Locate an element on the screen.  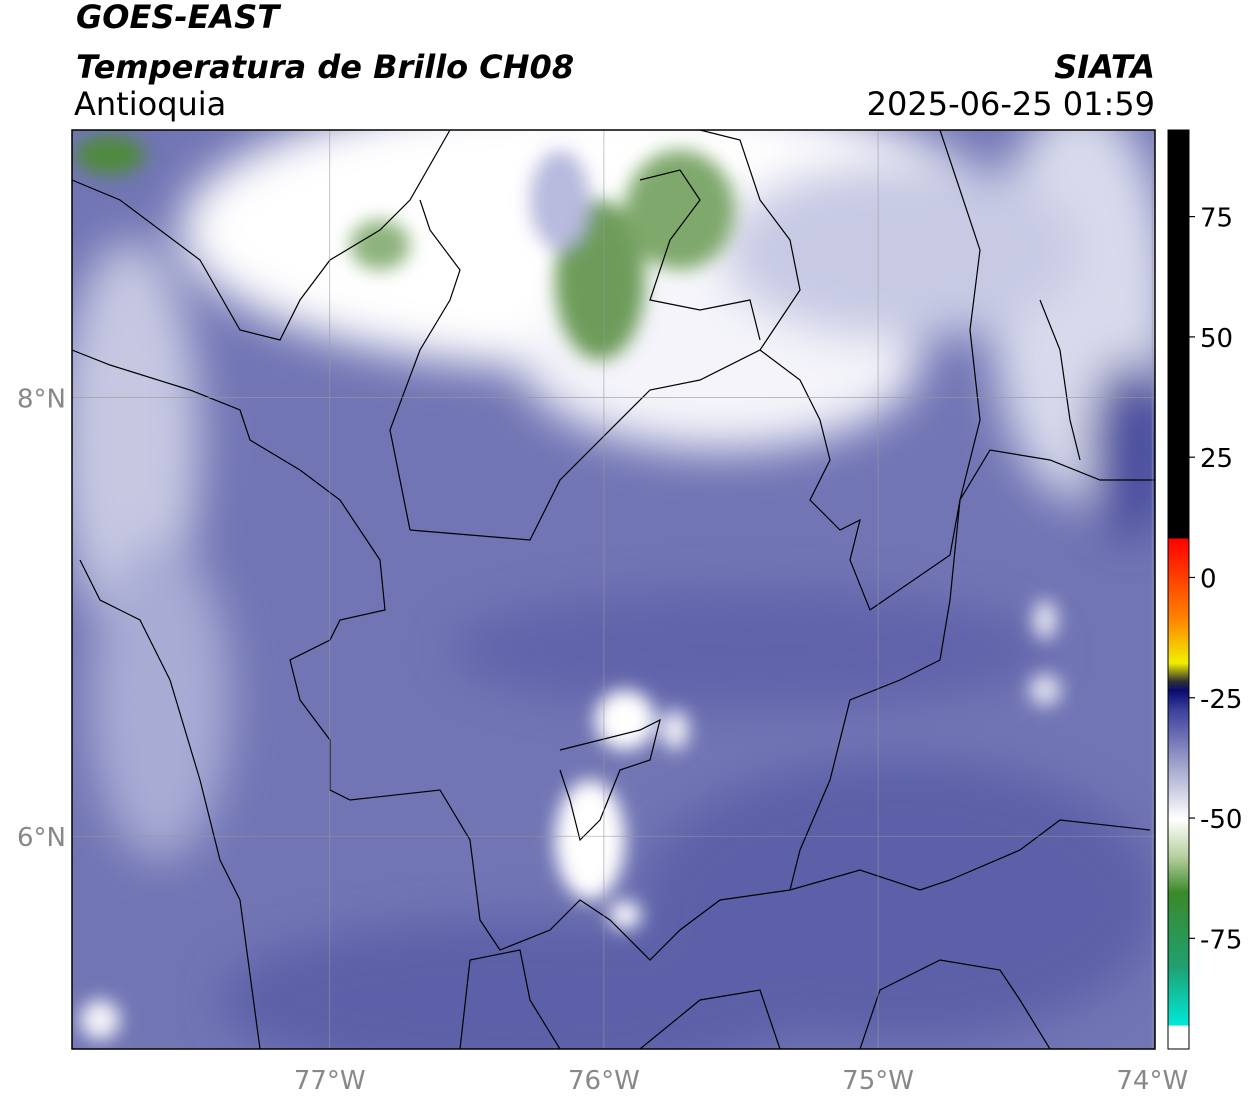
datetime: 2025-06-25 01:59 is located at coordinates (1011, 104).